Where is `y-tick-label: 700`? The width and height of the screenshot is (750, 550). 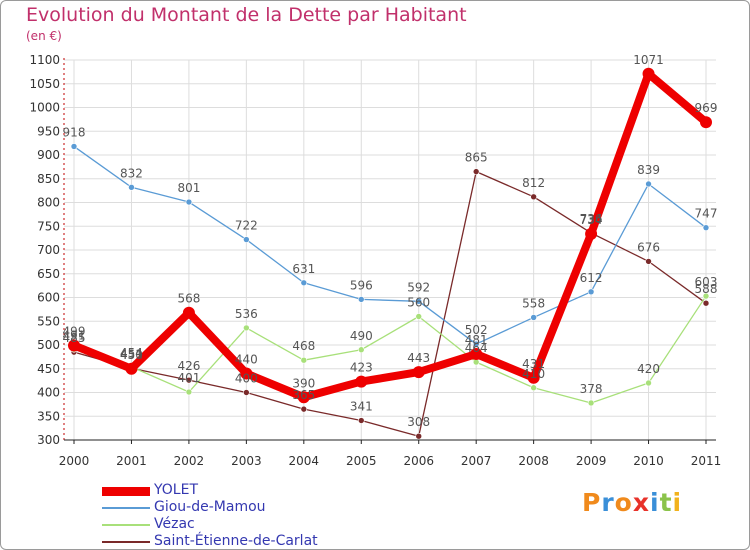
y-tick-label: 700 is located at coordinates (48, 250).